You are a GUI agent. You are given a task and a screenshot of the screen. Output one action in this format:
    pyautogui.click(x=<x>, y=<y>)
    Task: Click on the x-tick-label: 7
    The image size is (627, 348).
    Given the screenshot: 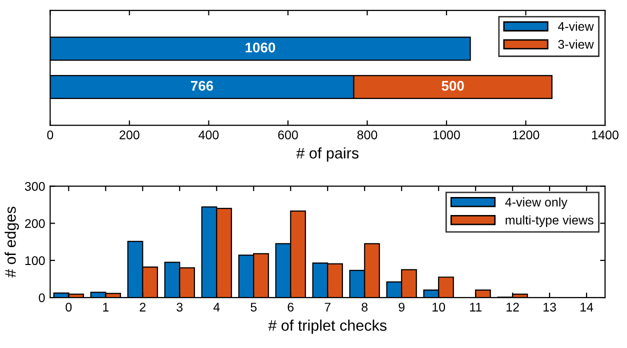 What is the action you would take?
    pyautogui.click(x=327, y=307)
    